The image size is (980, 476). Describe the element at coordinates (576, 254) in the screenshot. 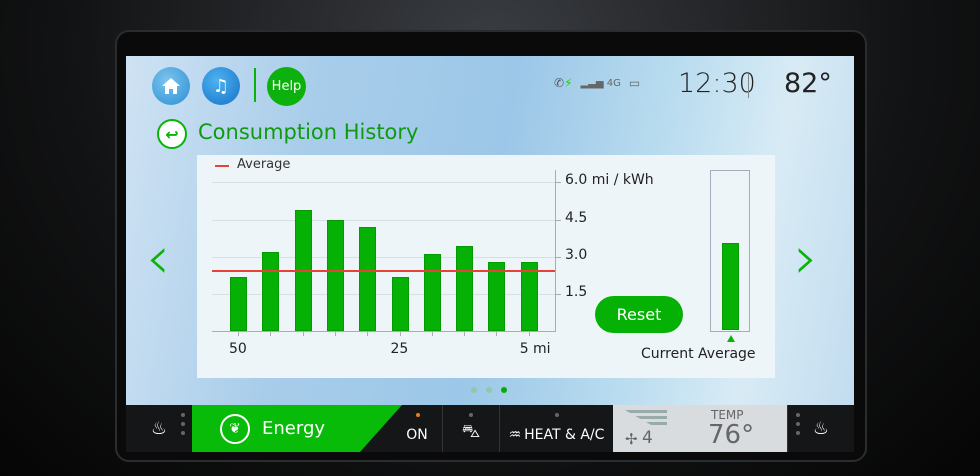

I see `y-tick-label: 3.0` at that location.